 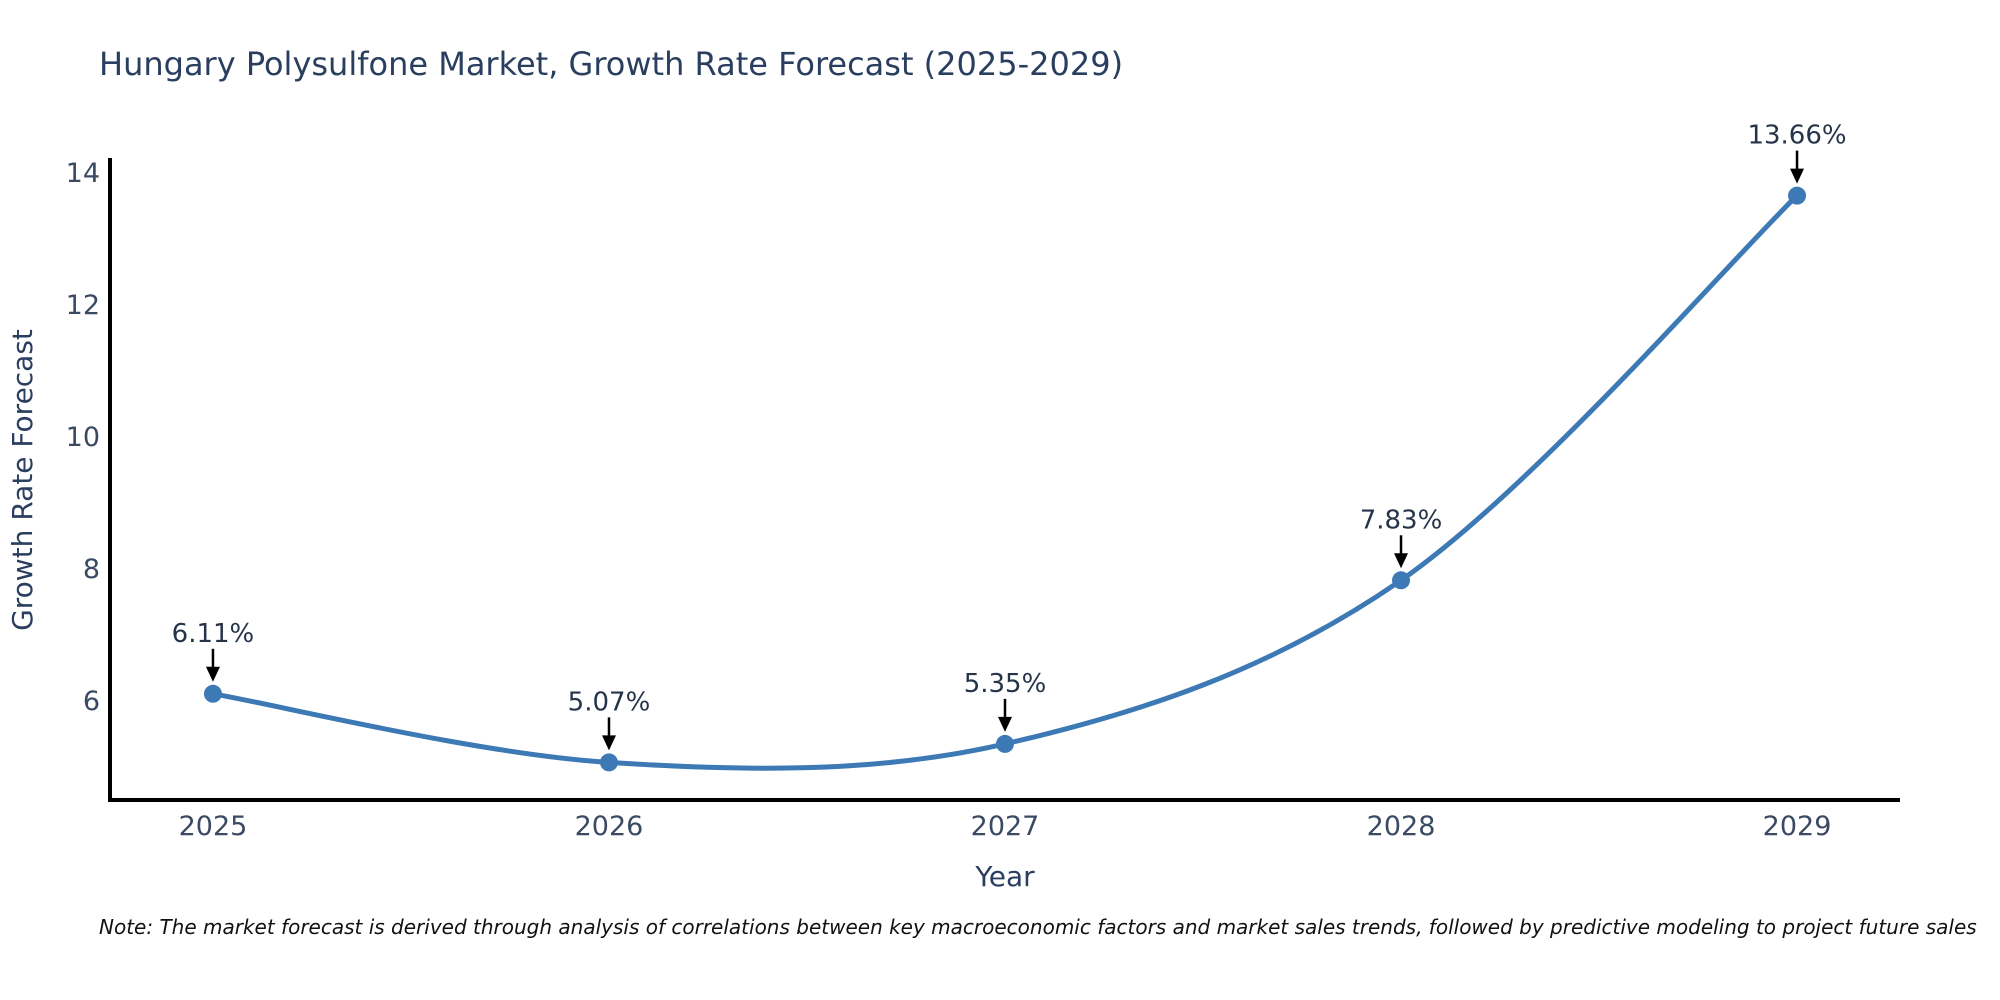 I want to click on y-axis-title: Growth Rate Forecast, so click(x=22, y=480).